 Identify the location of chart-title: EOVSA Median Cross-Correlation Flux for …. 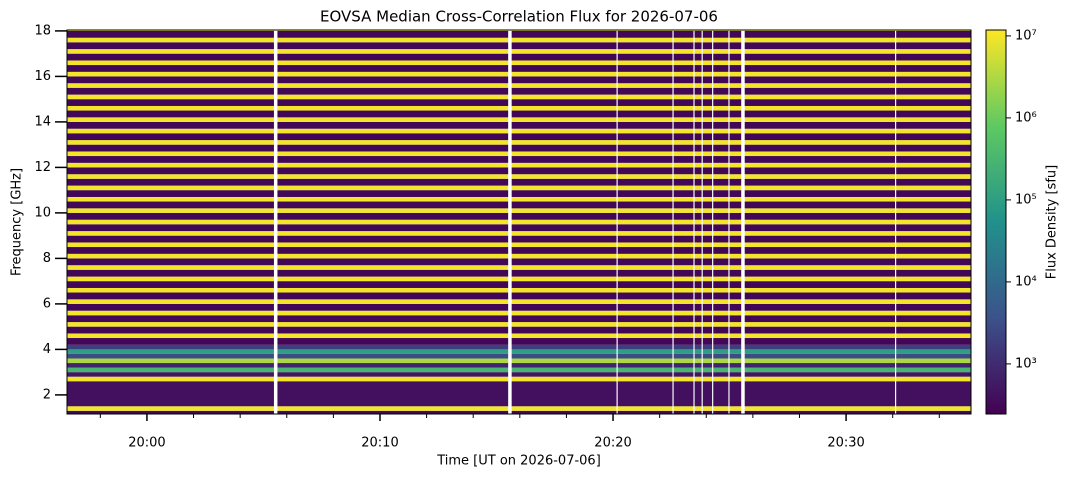
(519, 17).